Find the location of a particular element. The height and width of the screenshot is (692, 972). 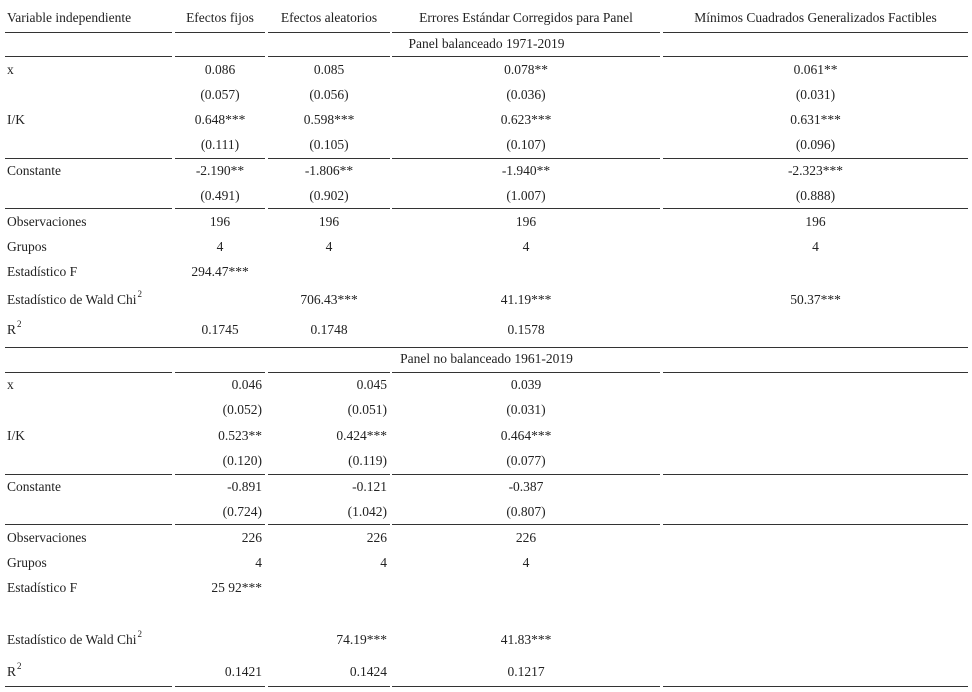

value-cell: (0.057) is located at coordinates (220, 94).